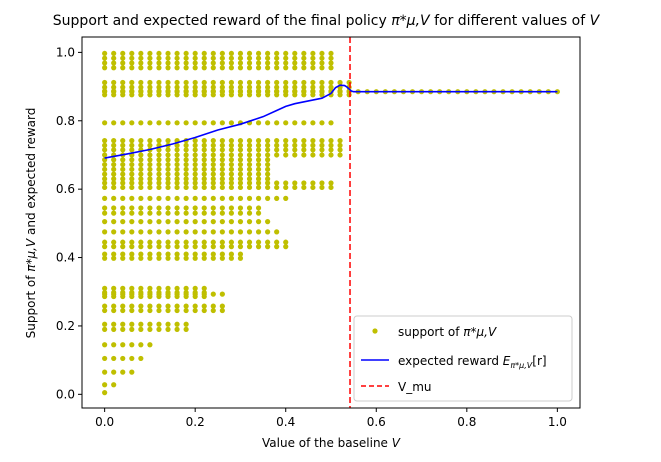 The height and width of the screenshot is (462, 661). What do you see at coordinates (331, 443) in the screenshot?
I see `x-axis-label: Value of the baseline V` at bounding box center [331, 443].